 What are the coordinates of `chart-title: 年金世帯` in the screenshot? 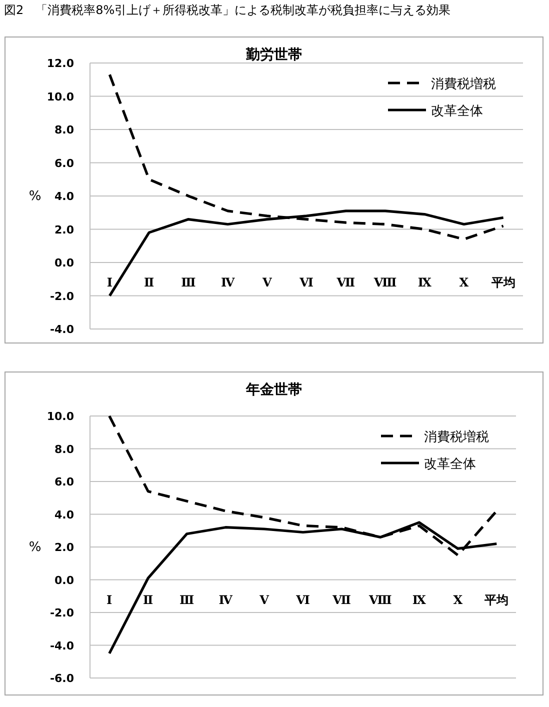 It's located at (273, 390).